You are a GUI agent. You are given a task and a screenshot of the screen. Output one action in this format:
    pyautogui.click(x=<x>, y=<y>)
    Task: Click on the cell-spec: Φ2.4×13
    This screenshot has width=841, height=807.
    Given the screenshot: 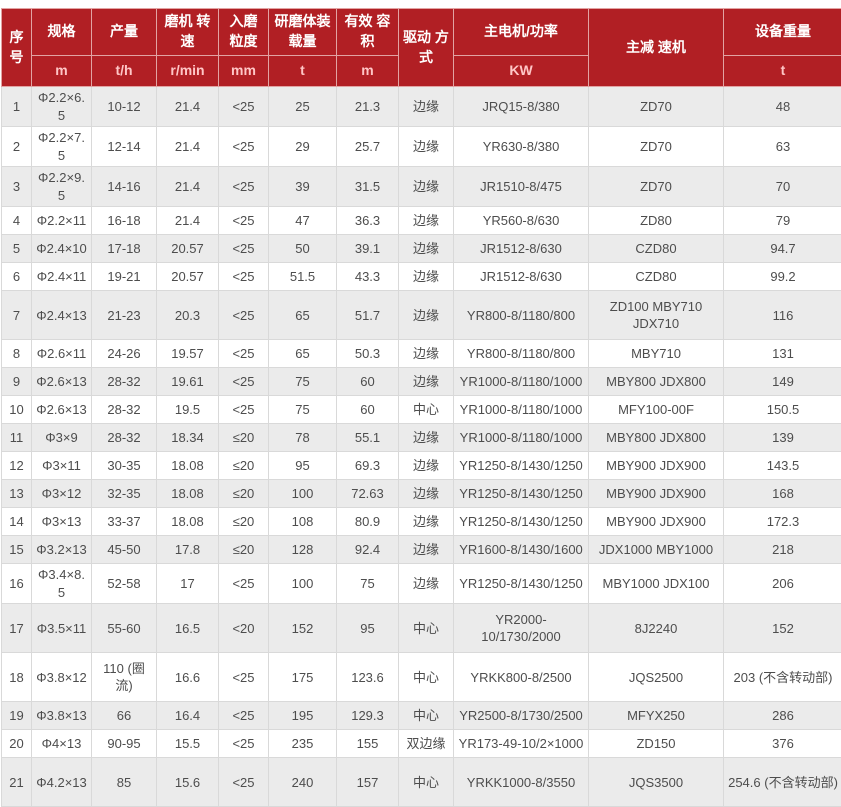 What is the action you would take?
    pyautogui.click(x=62, y=315)
    